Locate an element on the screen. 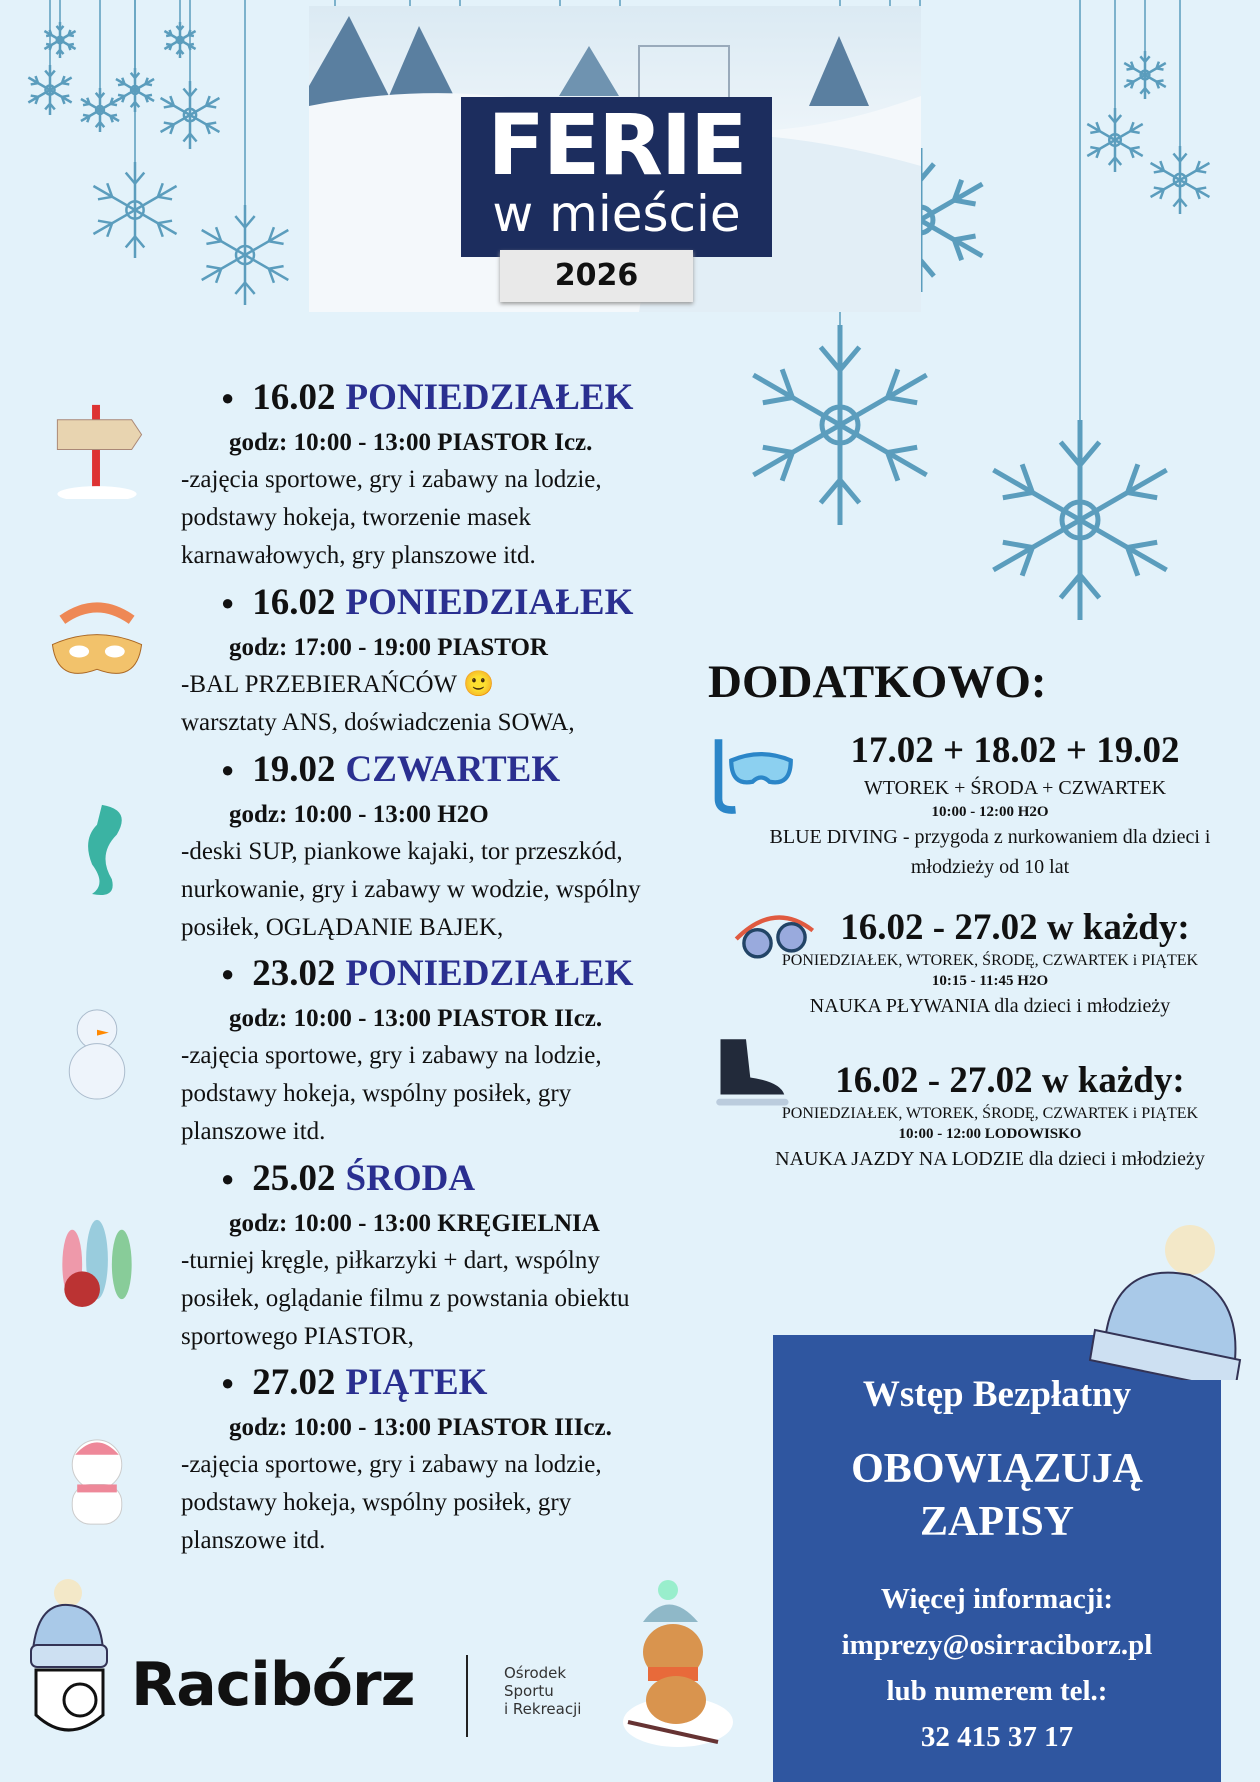 Image resolution: width=1260 pixels, height=1782 pixels. polar-bear-icon is located at coordinates (97, 1482).